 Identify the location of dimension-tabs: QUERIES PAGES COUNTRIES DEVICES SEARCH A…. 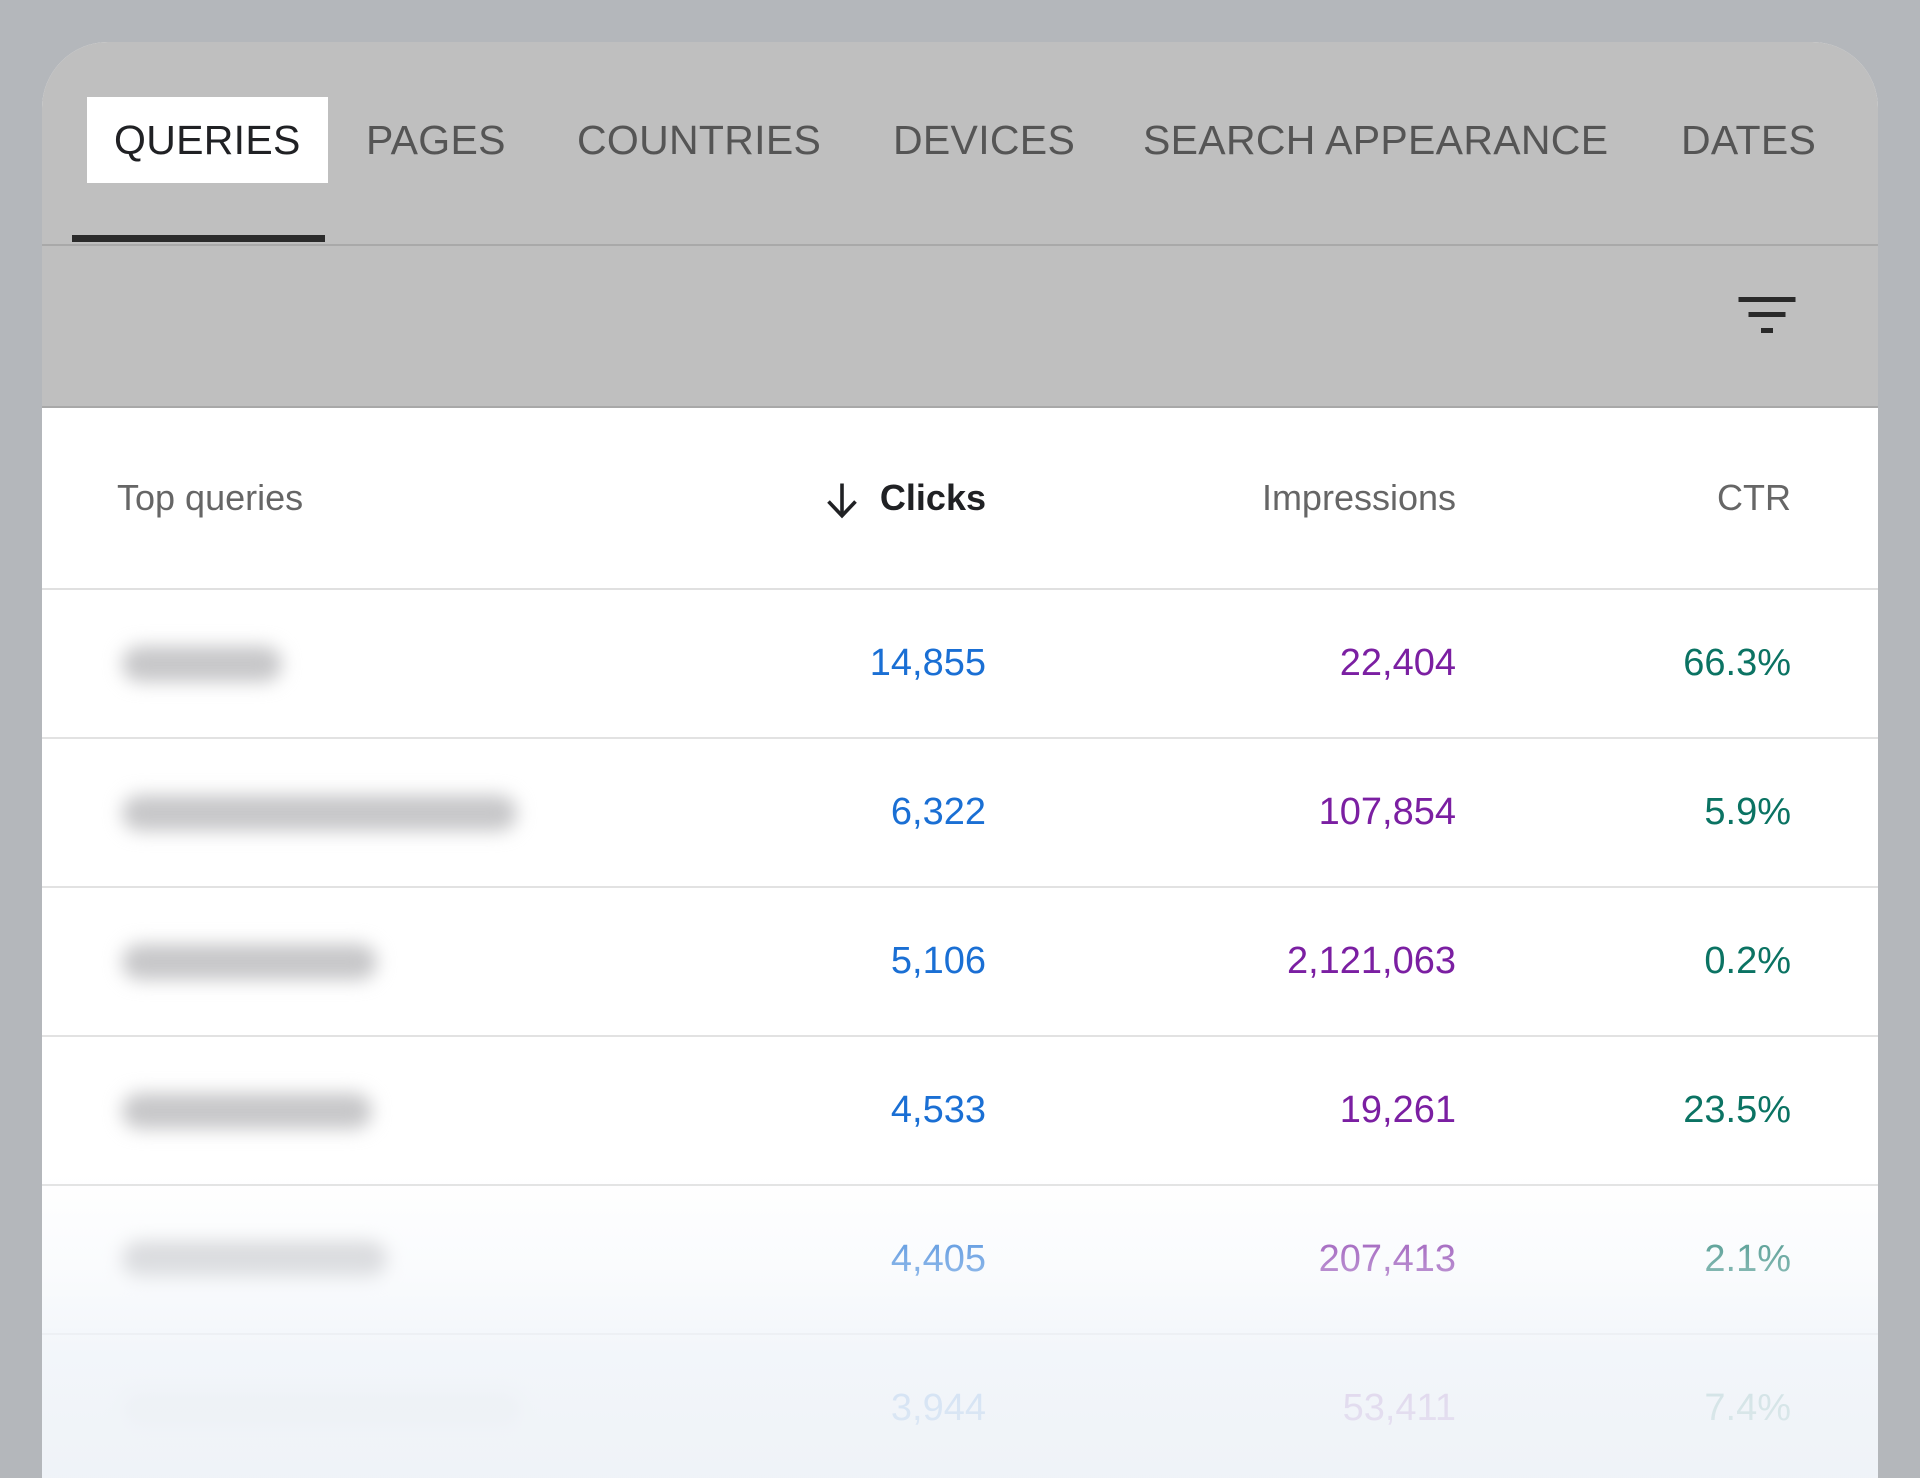
(960, 144).